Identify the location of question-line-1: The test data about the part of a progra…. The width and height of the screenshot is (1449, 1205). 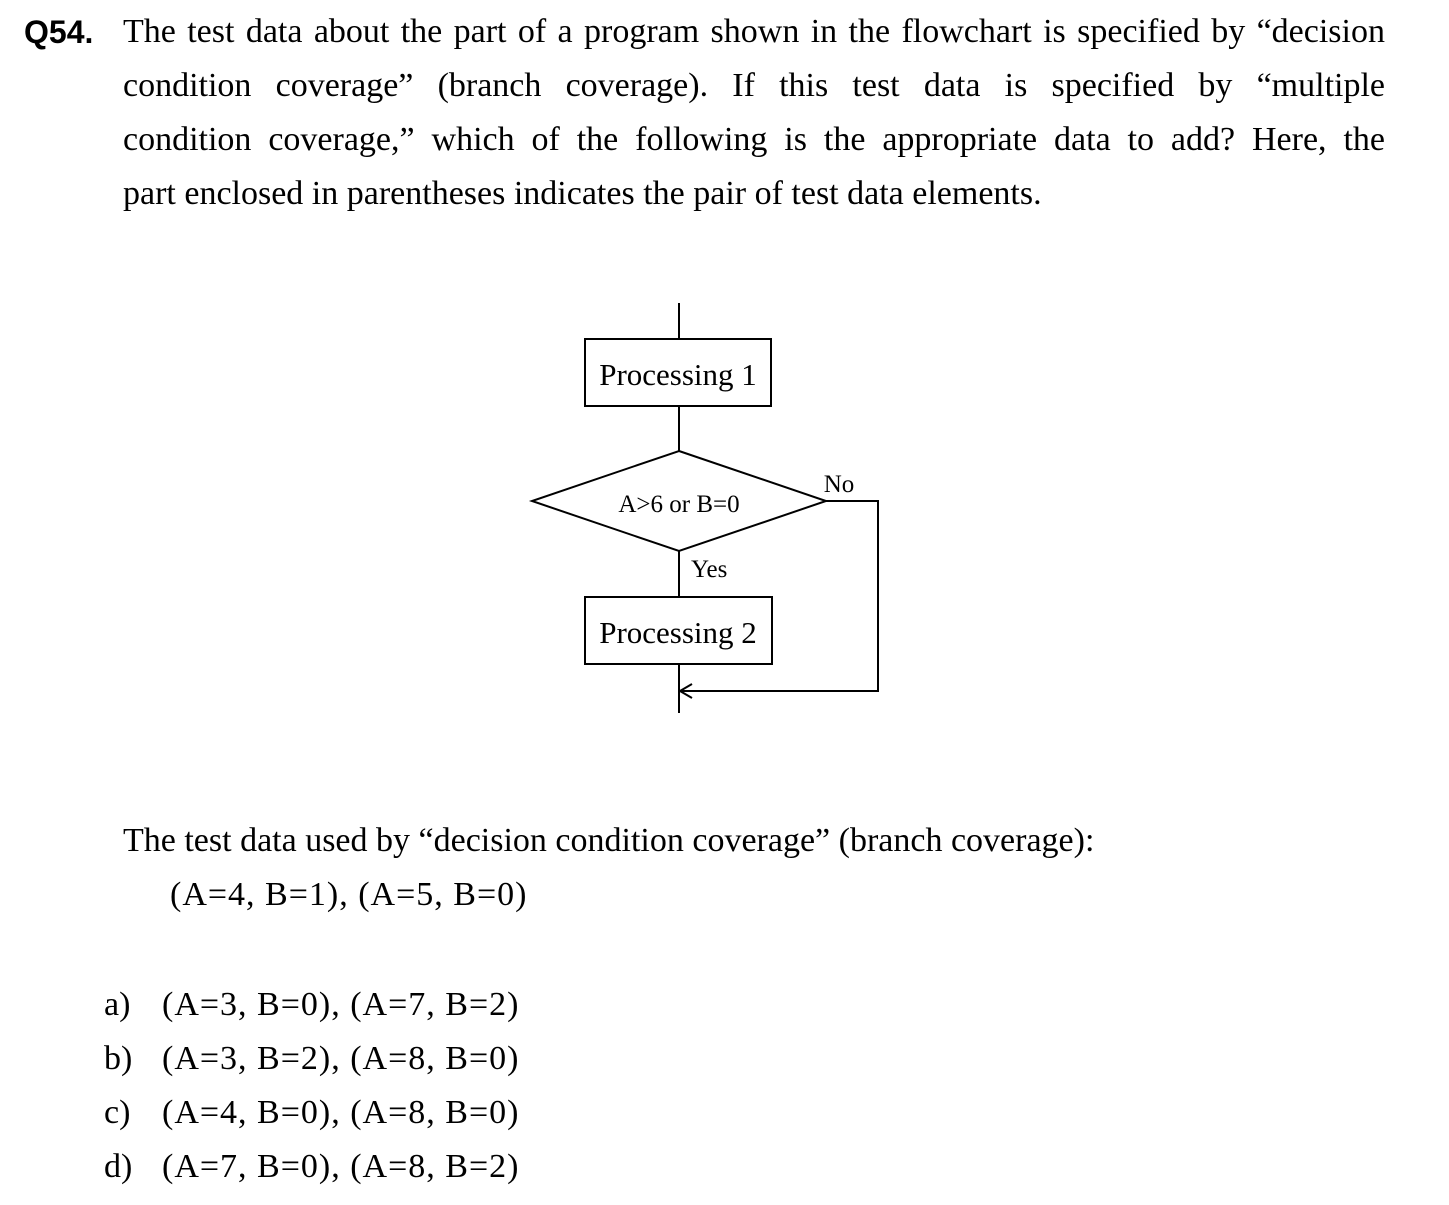
(754, 31).